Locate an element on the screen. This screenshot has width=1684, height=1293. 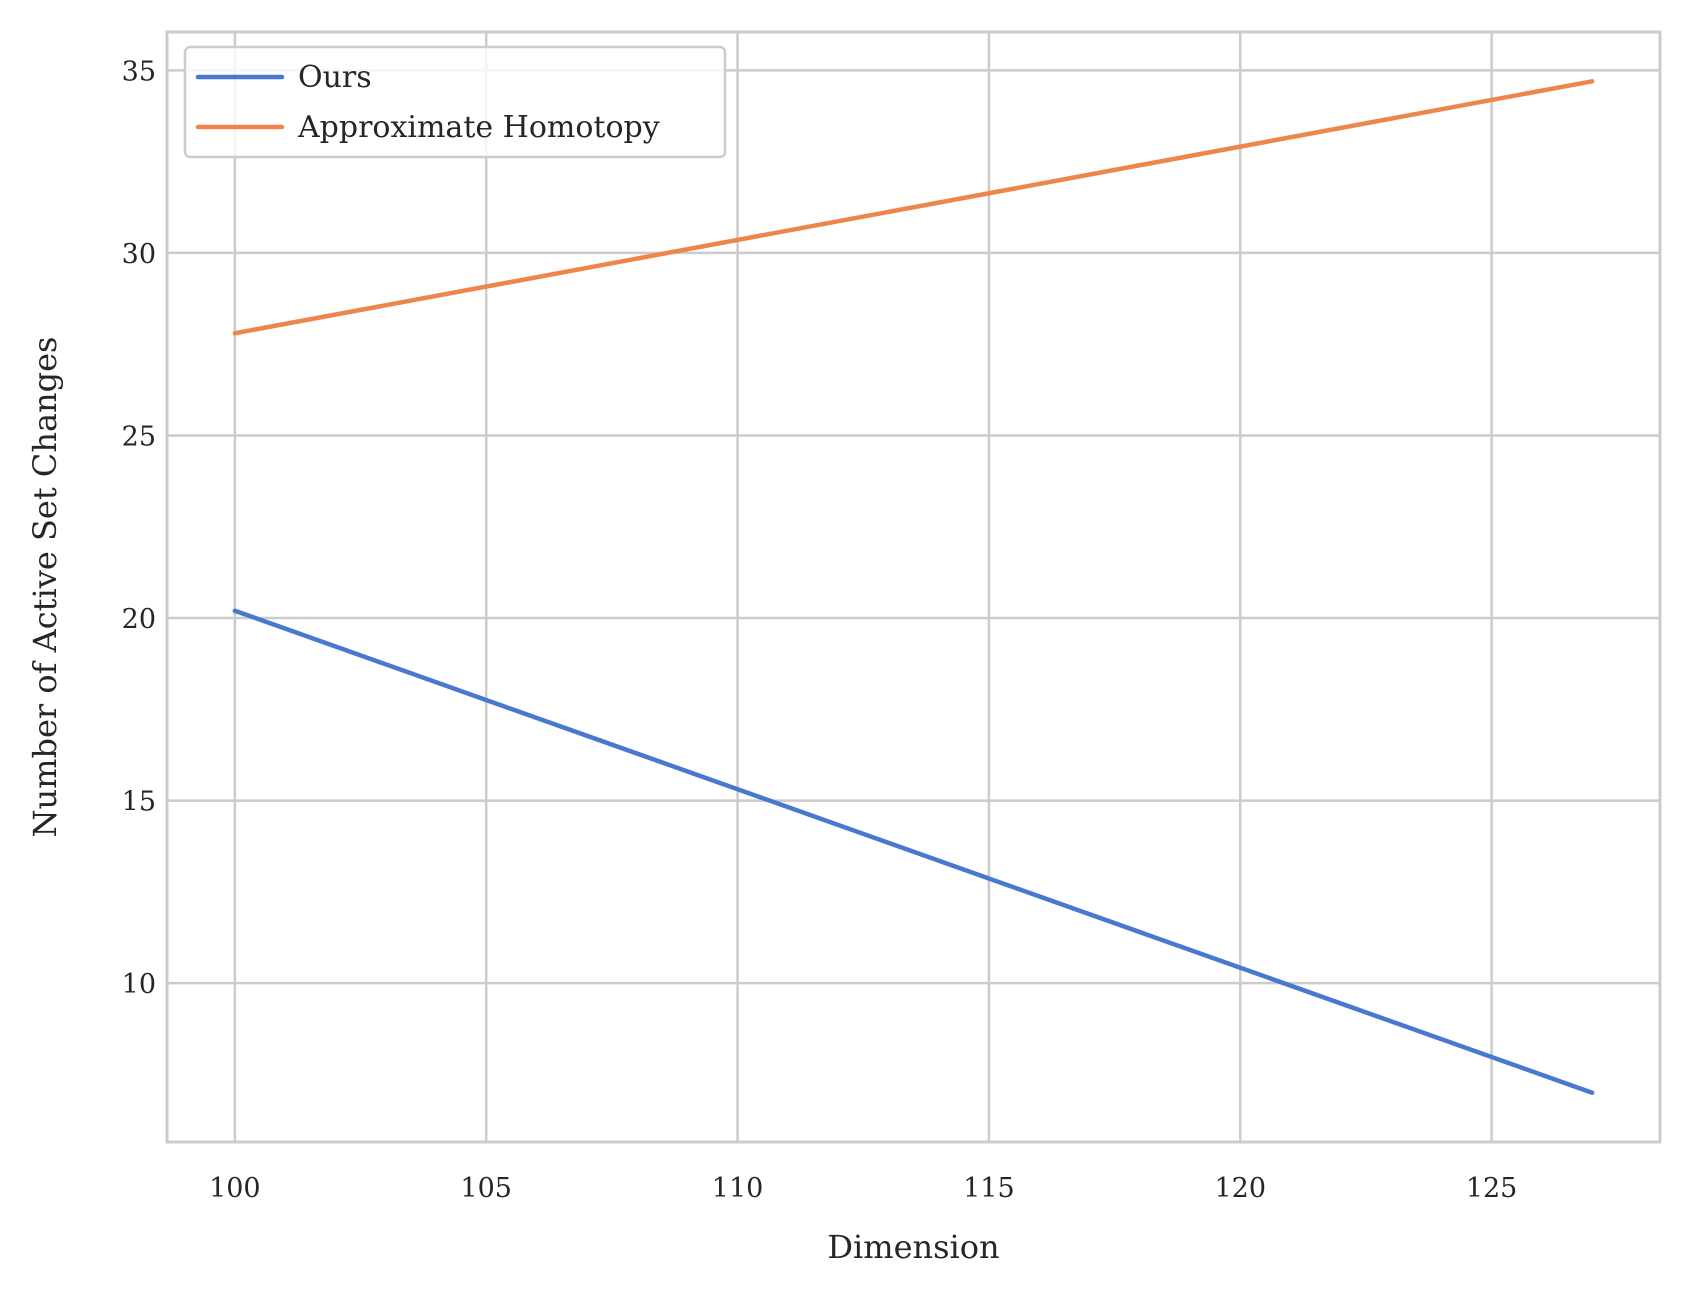
y-tick-labels: 10 15 20 25 30 35 is located at coordinates (139, 528).